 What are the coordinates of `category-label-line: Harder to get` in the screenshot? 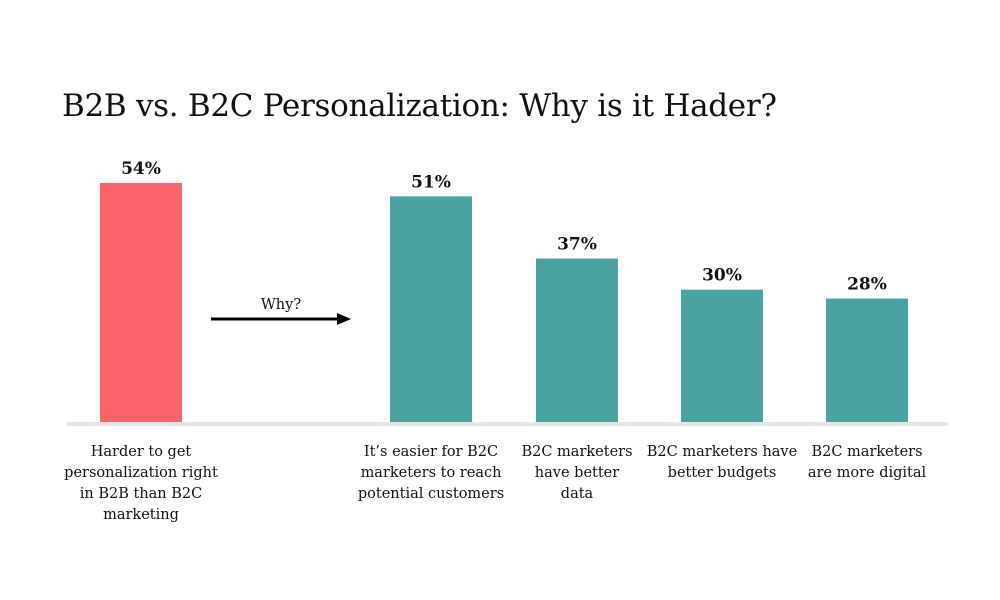 It's located at (141, 452).